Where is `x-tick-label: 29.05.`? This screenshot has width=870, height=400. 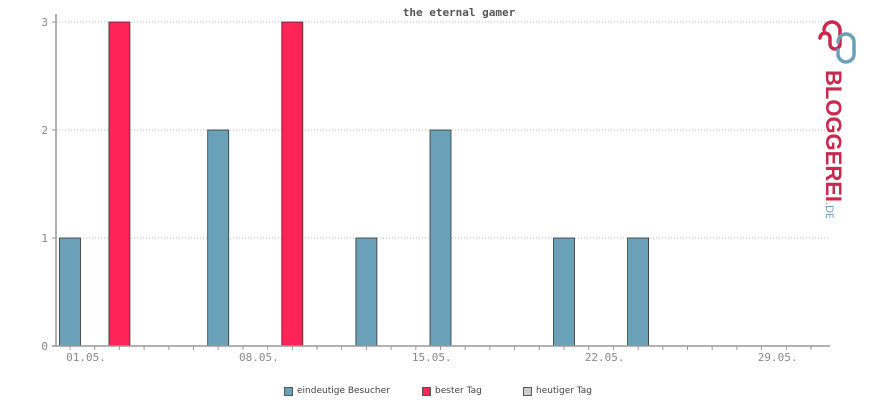 x-tick-label: 29.05. is located at coordinates (778, 357).